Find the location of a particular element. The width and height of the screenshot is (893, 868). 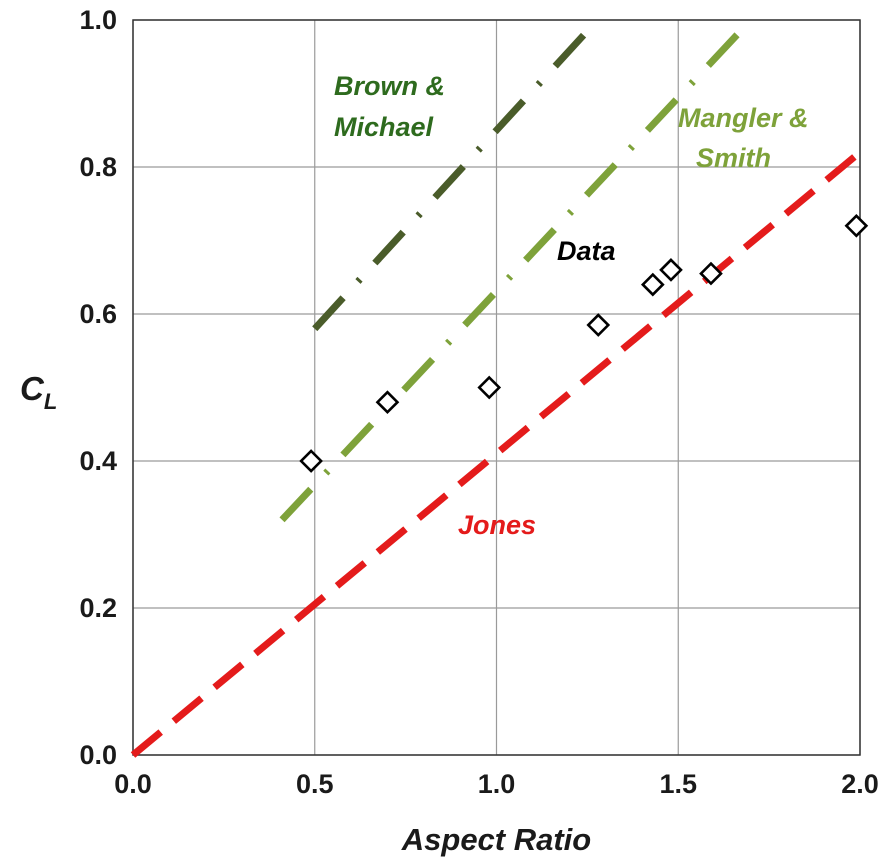

series-line-brown-michael is located at coordinates (451, 180).